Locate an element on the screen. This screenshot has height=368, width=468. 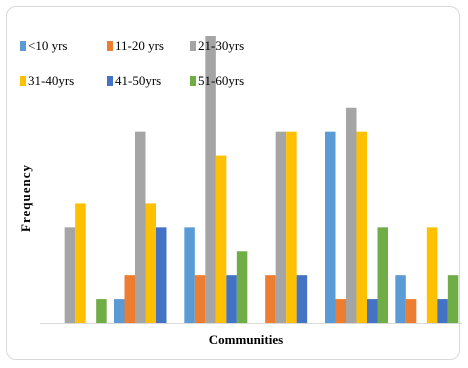
bar-c3-s4 is located at coordinates (221, 239).